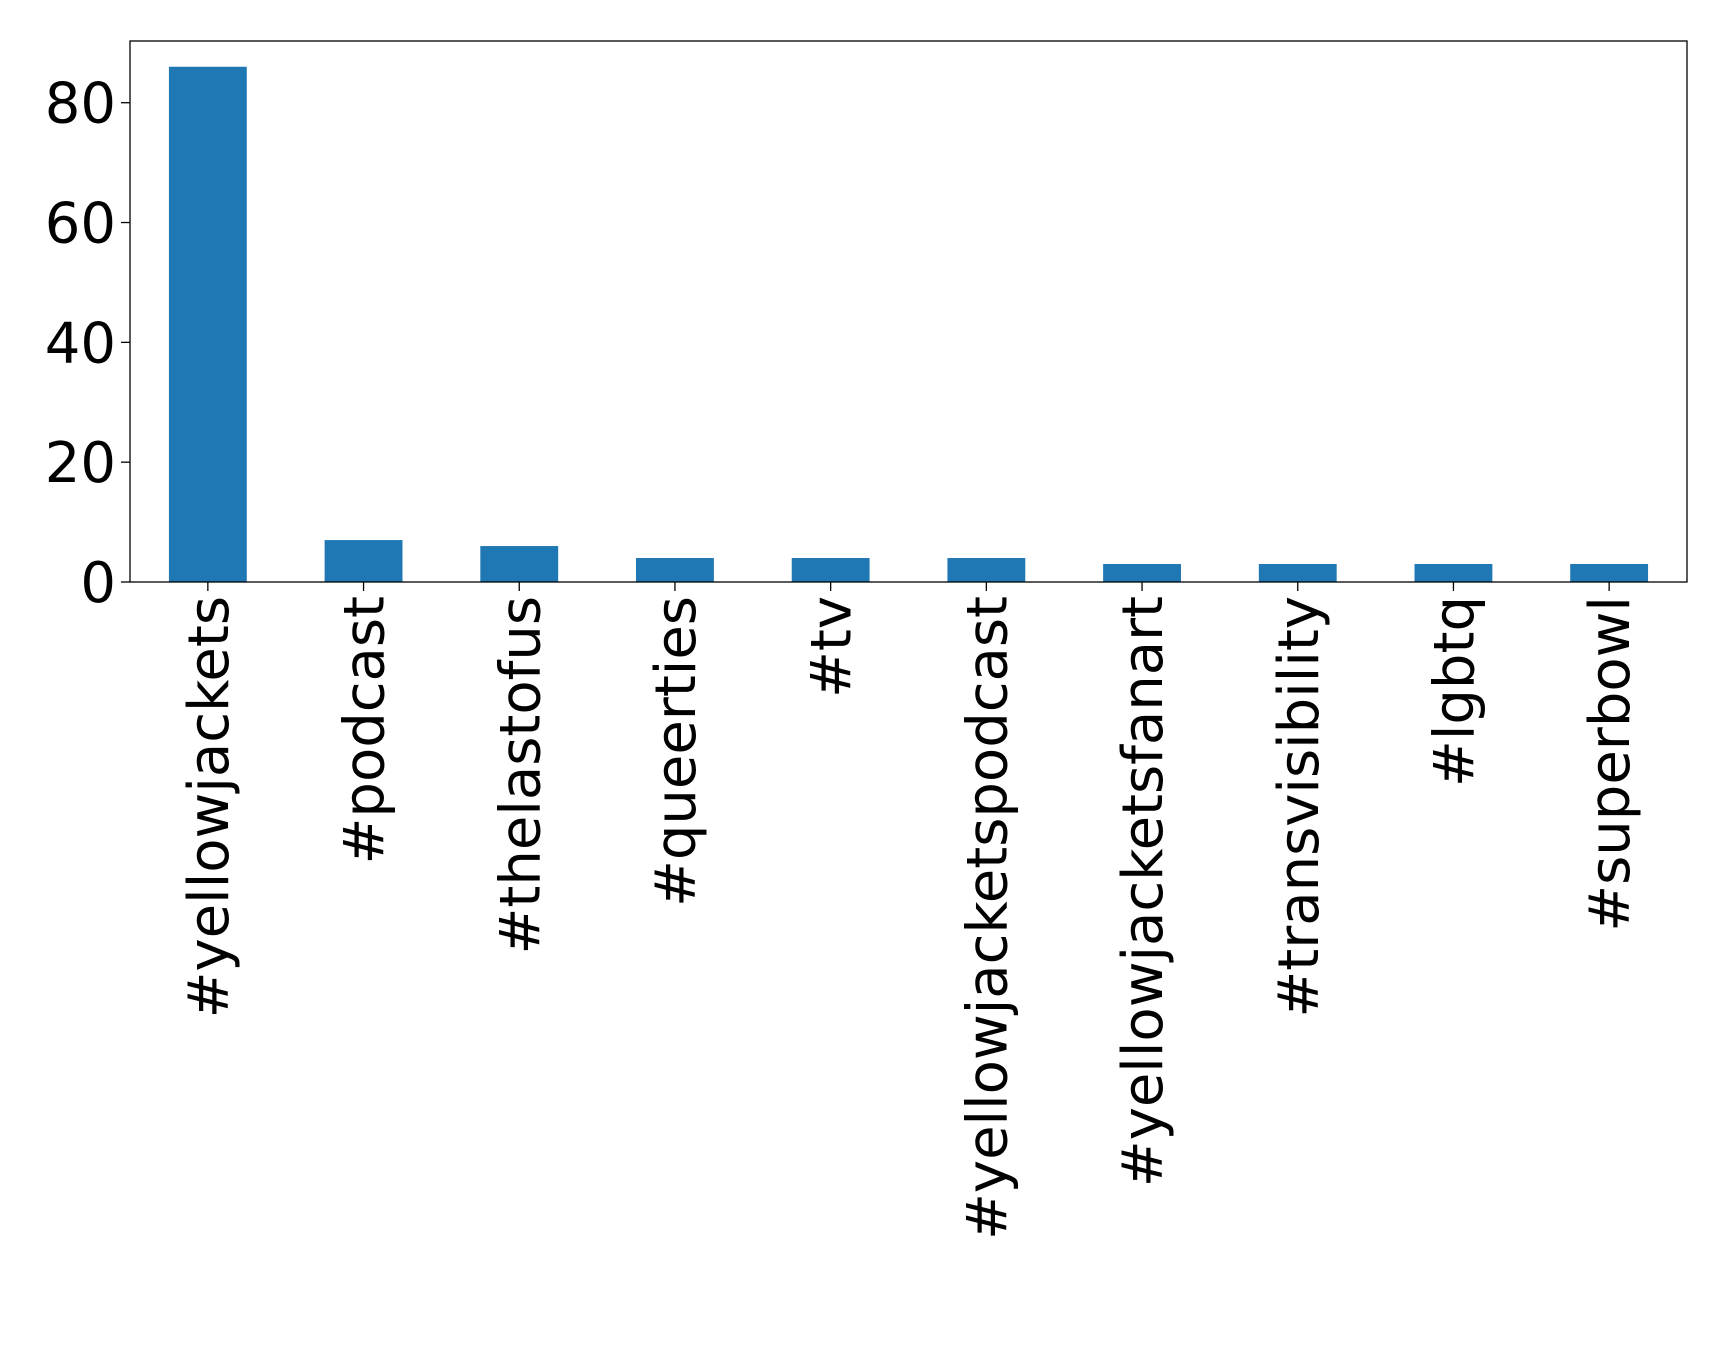 The width and height of the screenshot is (1719, 1352). I want to click on x-tick-label-3: #queerties, so click(676, 751).